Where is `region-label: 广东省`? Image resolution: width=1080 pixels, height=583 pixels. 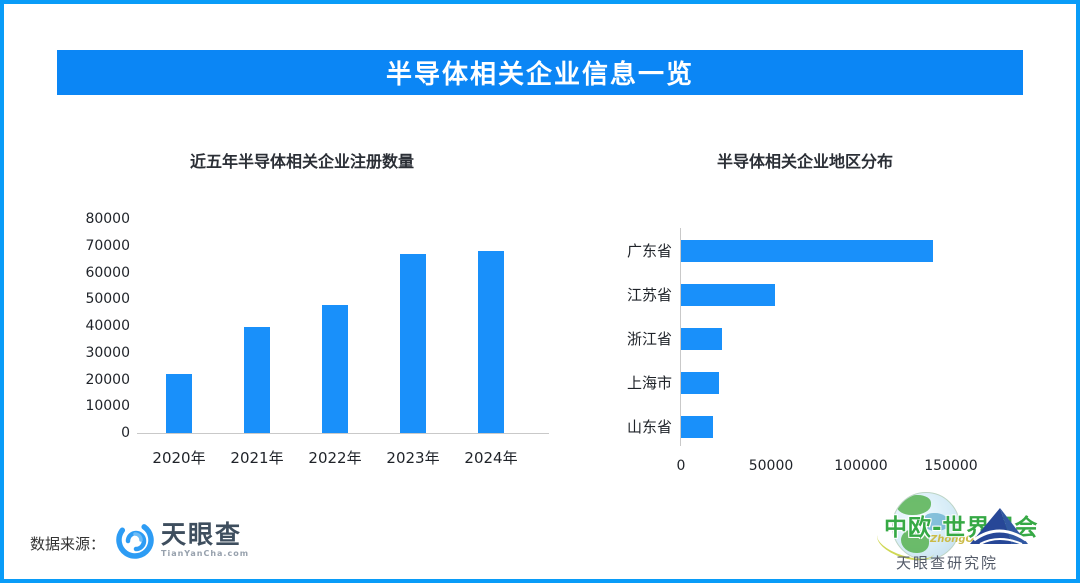 region-label: 广东省 is located at coordinates (649, 251).